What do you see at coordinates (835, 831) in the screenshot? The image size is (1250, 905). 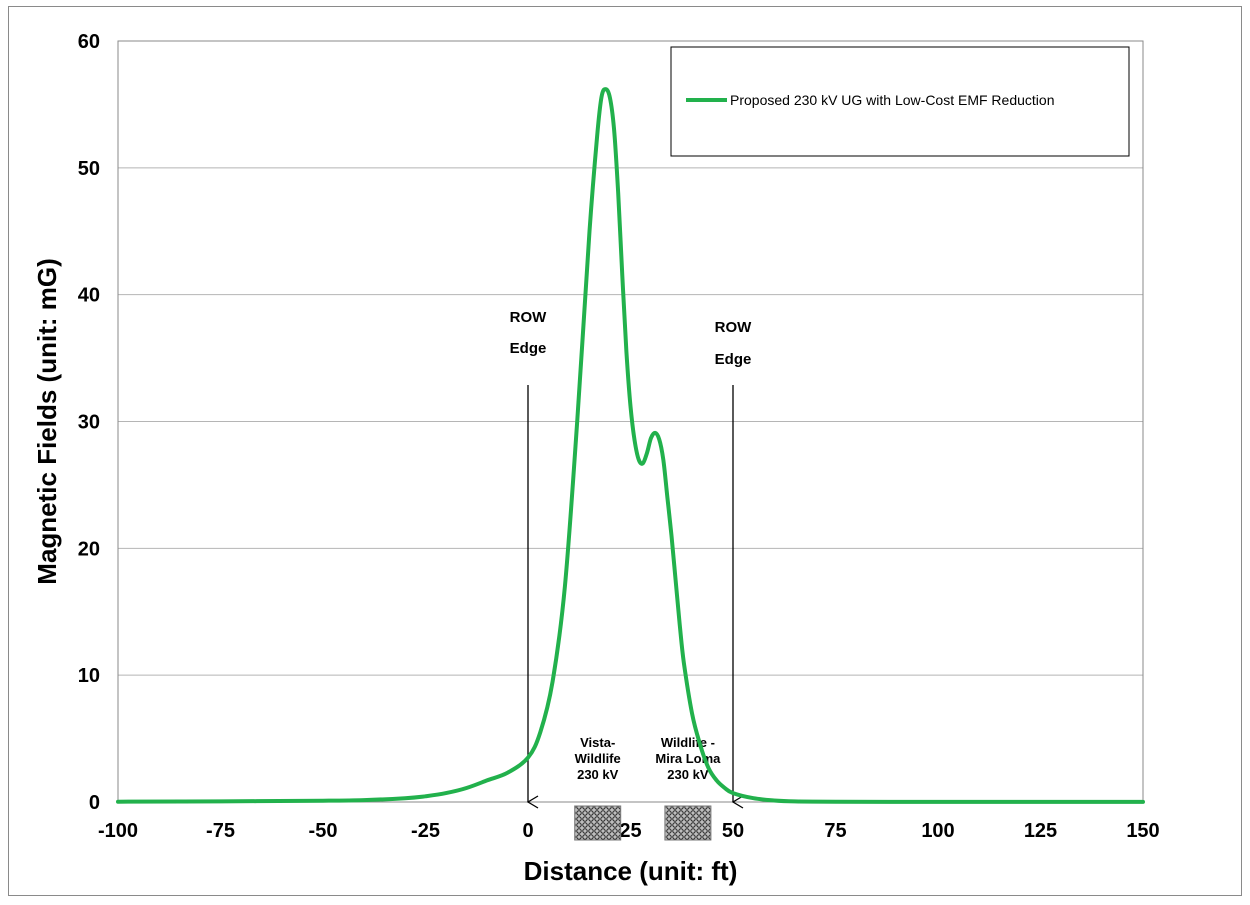 I see `x-tick-label: 75` at bounding box center [835, 831].